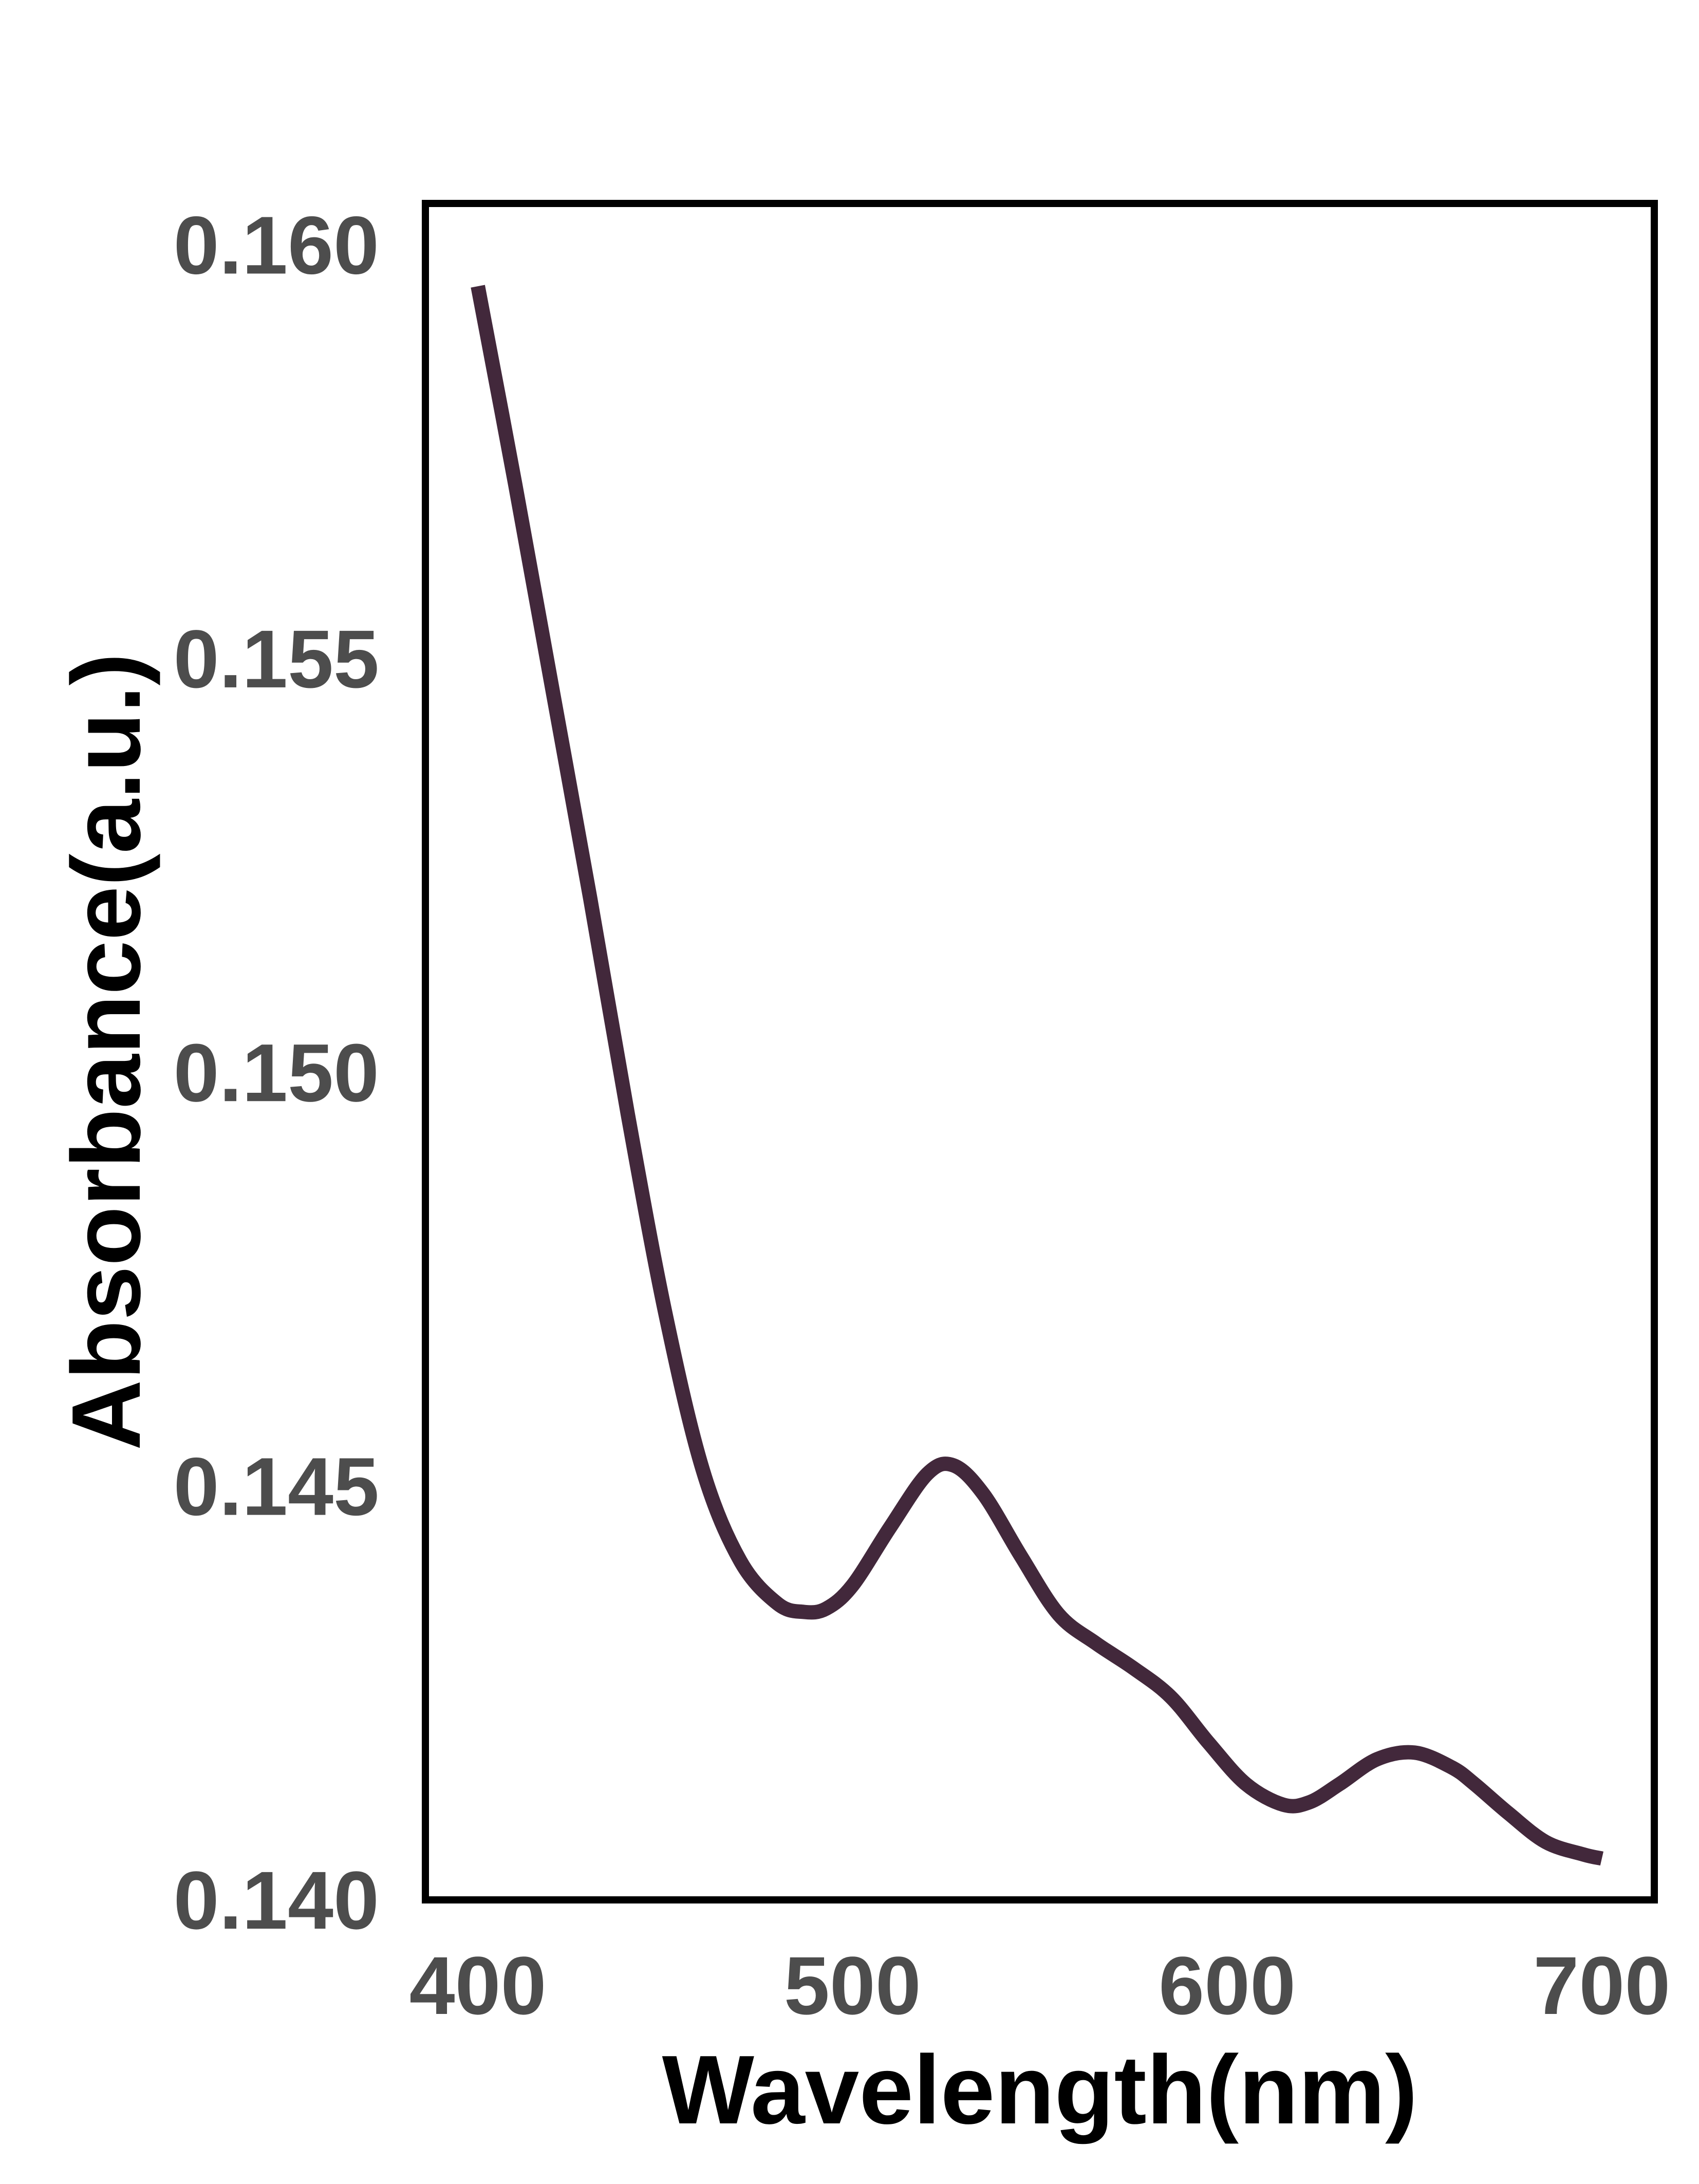 The height and width of the screenshot is (2184, 1699). What do you see at coordinates (276, 245) in the screenshot?
I see `y-tick-label: 0.160` at bounding box center [276, 245].